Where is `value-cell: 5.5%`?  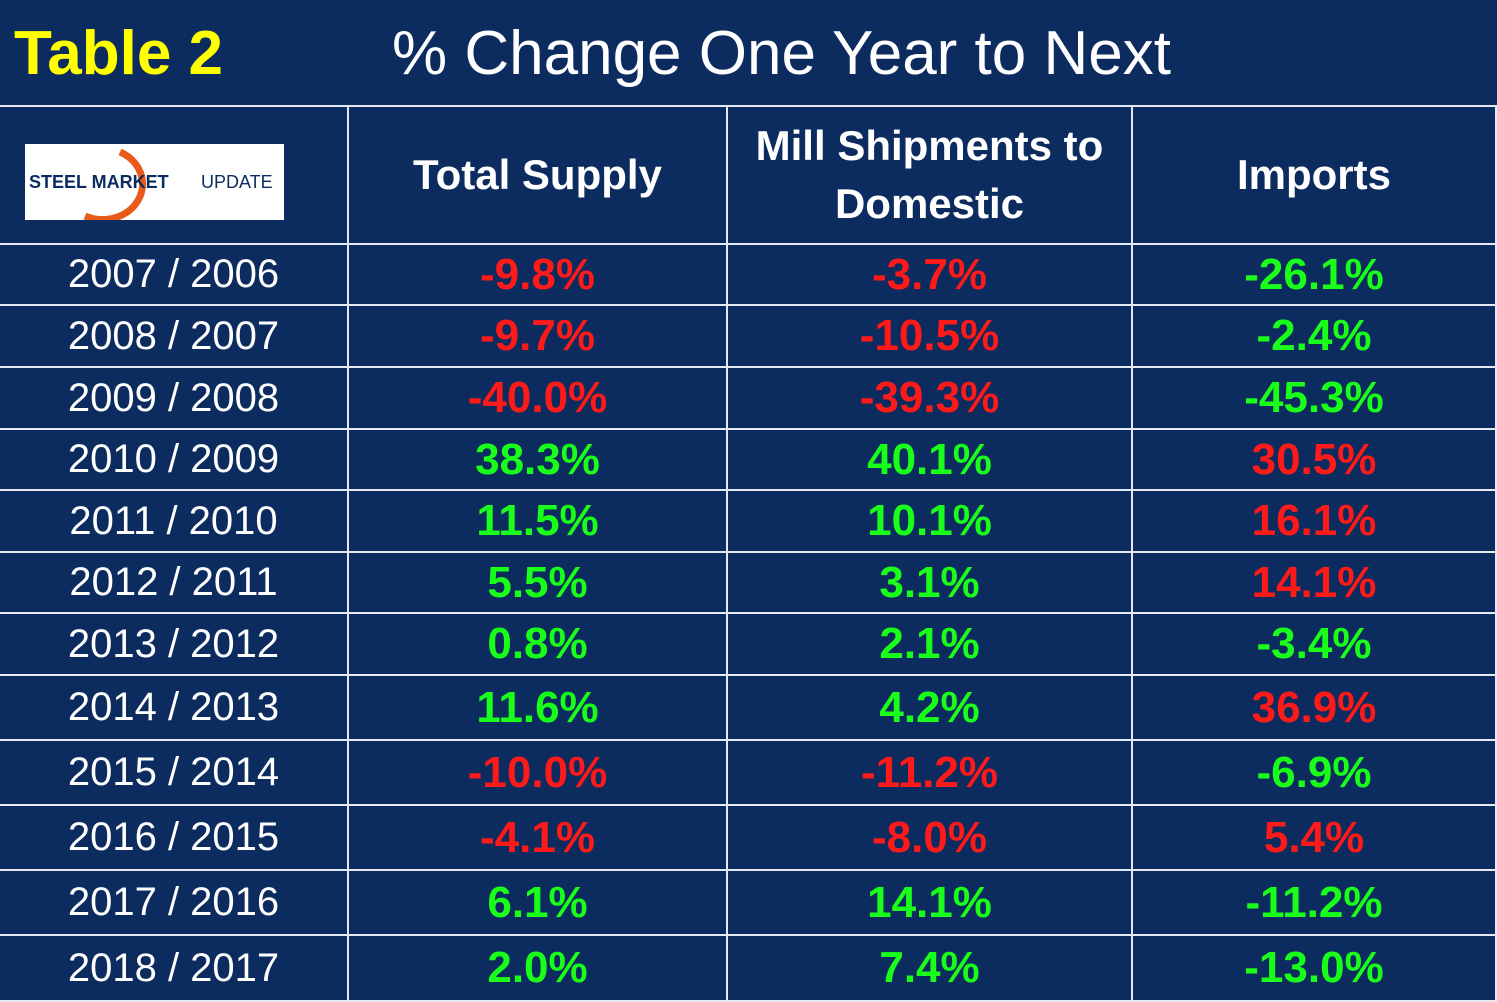
value-cell: 5.5% is located at coordinates (538, 583).